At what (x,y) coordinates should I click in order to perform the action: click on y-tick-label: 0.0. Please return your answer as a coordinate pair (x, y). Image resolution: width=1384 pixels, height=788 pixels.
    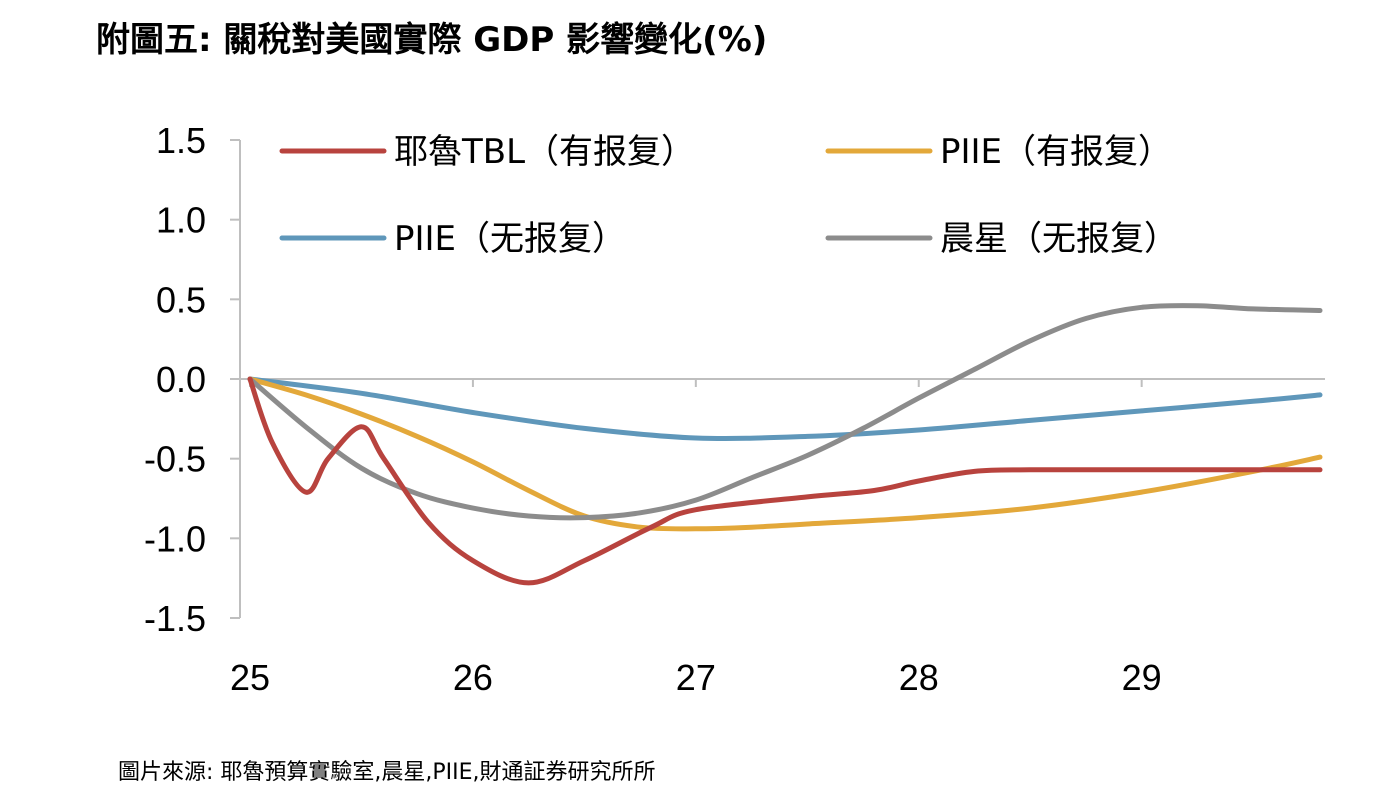
    Looking at the image, I should click on (181, 379).